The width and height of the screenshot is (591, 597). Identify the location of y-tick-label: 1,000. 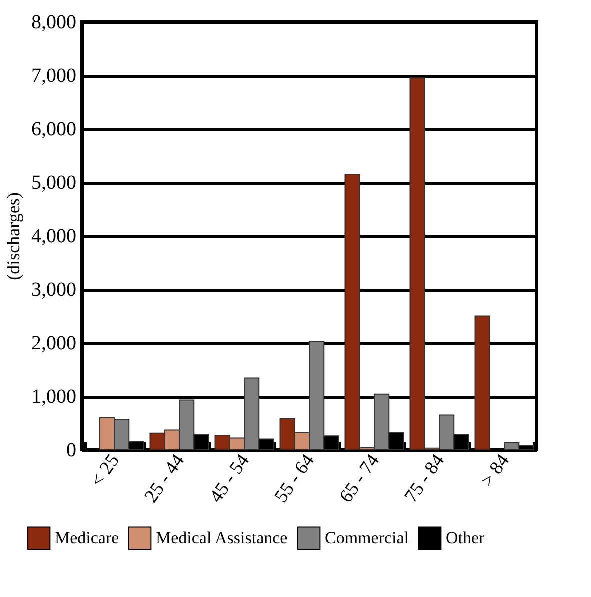
(54, 397).